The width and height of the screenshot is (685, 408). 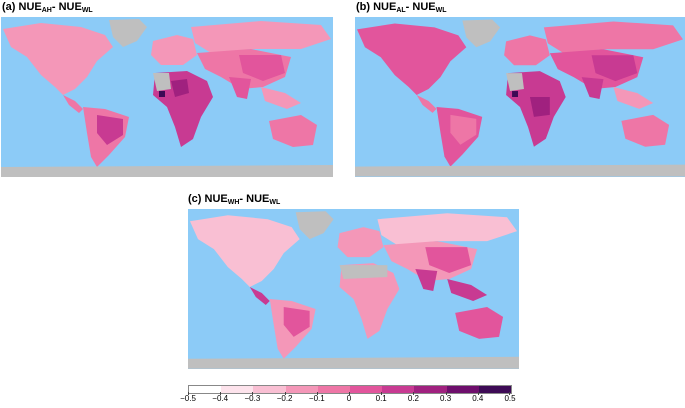 What do you see at coordinates (162, 94) in the screenshot?
I see `hotspot-a` at bounding box center [162, 94].